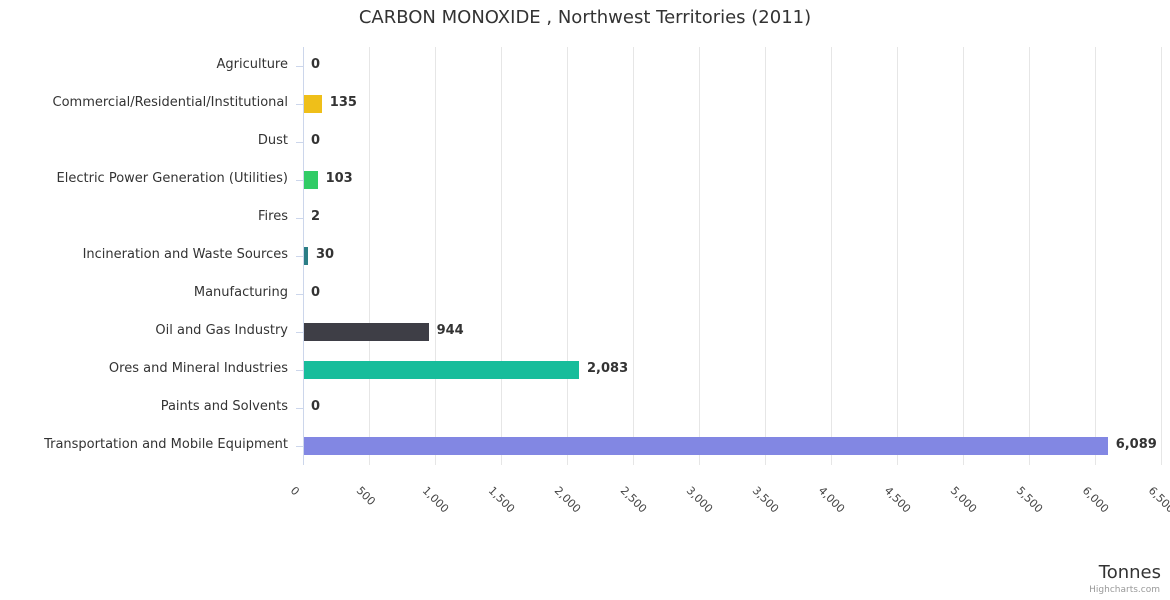 This screenshot has height=600, width=1170. What do you see at coordinates (366, 332) in the screenshot?
I see `bar-oil-and-gas-industry` at bounding box center [366, 332].